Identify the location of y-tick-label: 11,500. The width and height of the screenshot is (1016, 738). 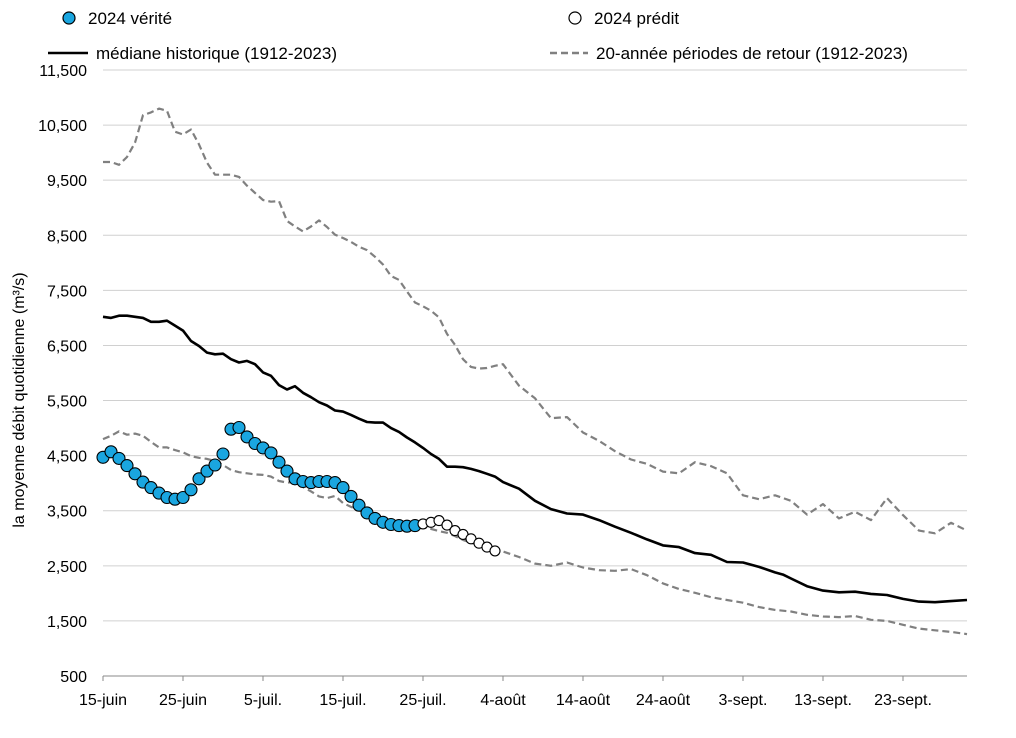
(63, 71).